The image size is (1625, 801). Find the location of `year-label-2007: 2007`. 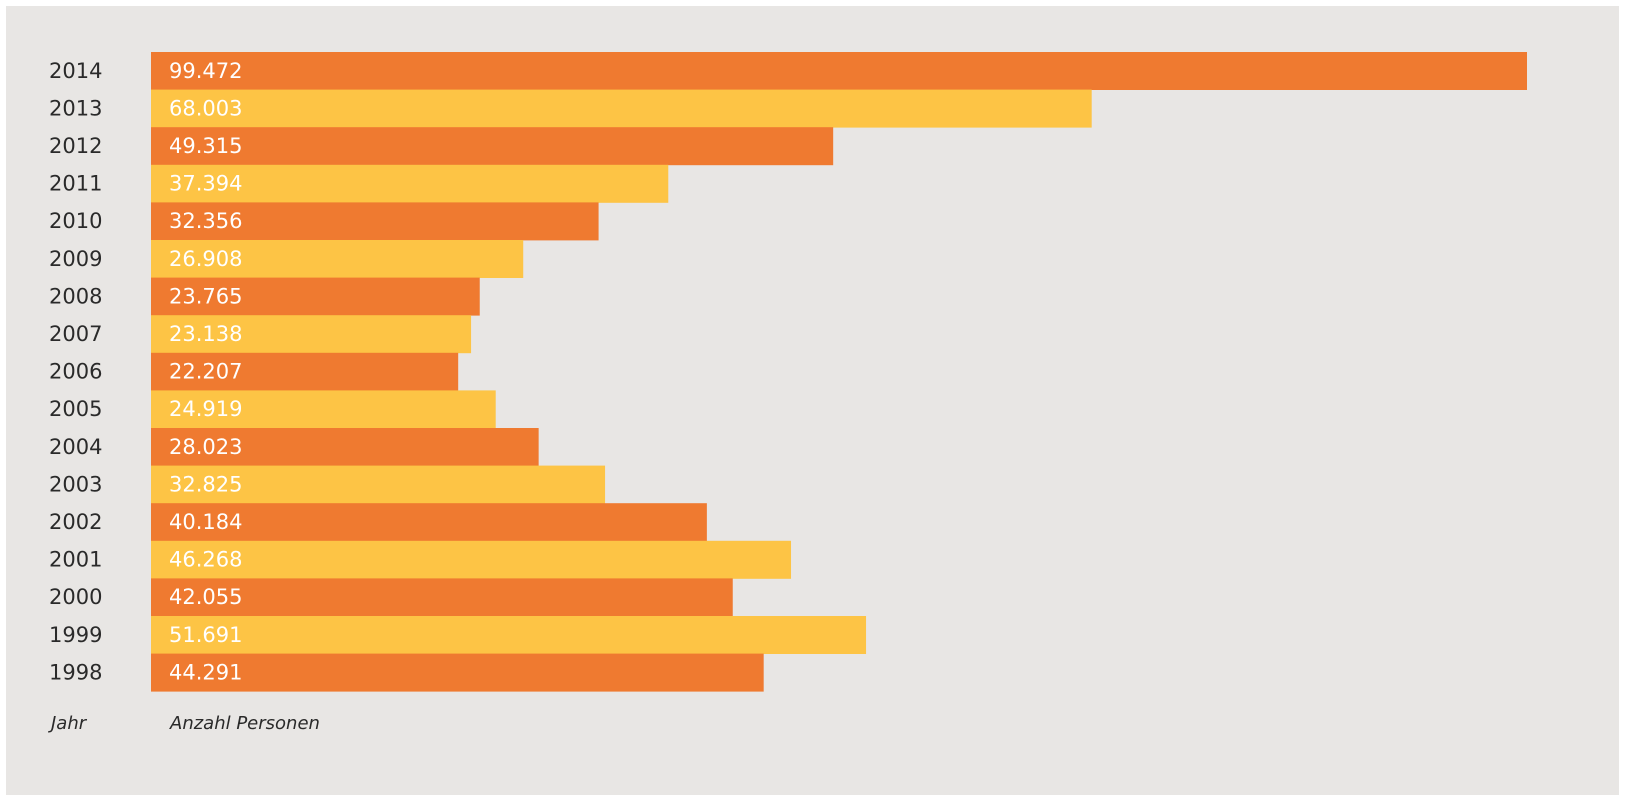

year-label-2007: 2007 is located at coordinates (75, 334).